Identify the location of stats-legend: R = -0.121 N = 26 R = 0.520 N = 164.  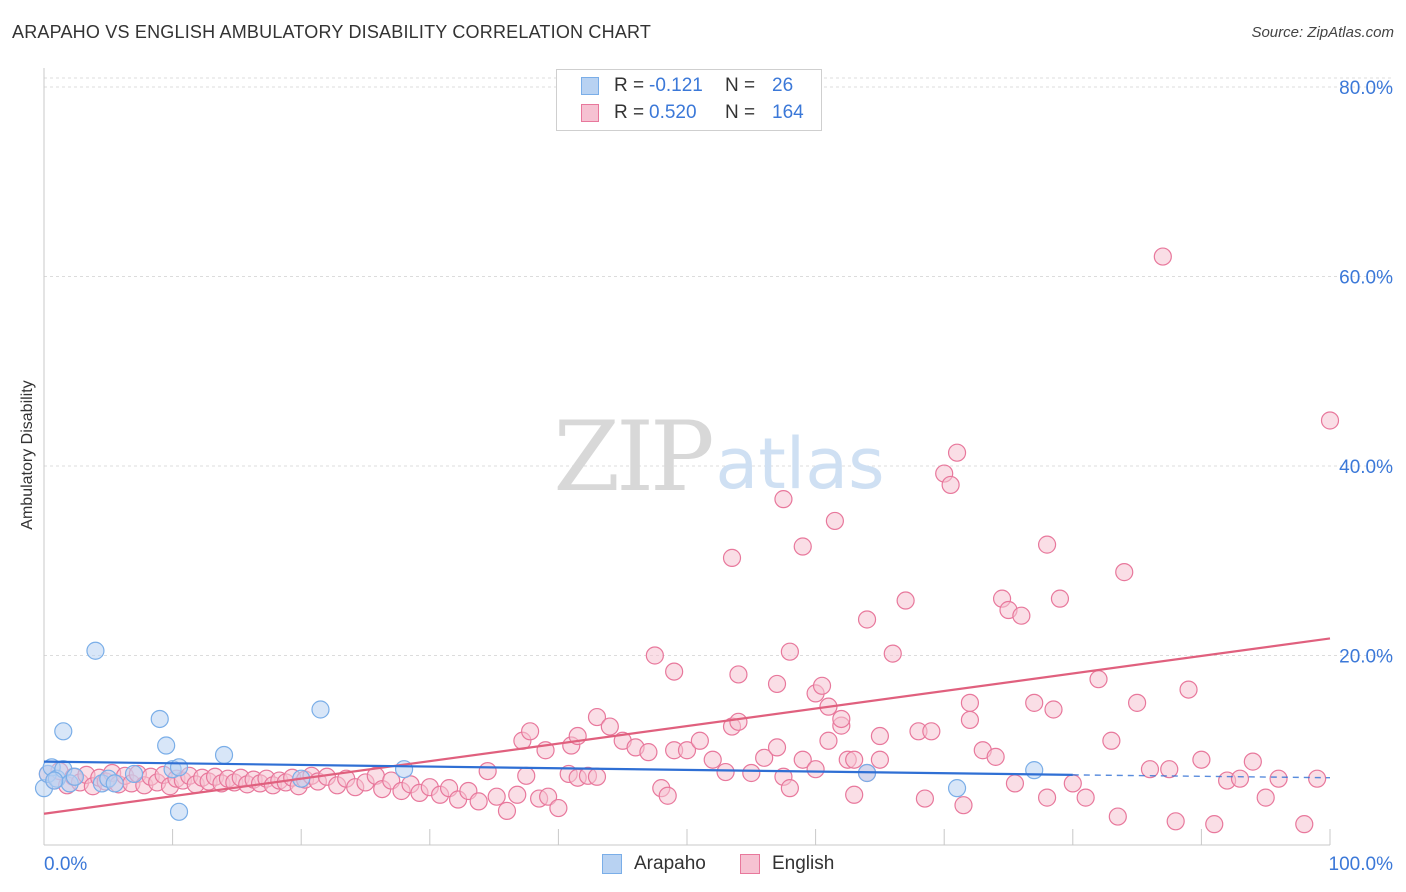
(689, 100).